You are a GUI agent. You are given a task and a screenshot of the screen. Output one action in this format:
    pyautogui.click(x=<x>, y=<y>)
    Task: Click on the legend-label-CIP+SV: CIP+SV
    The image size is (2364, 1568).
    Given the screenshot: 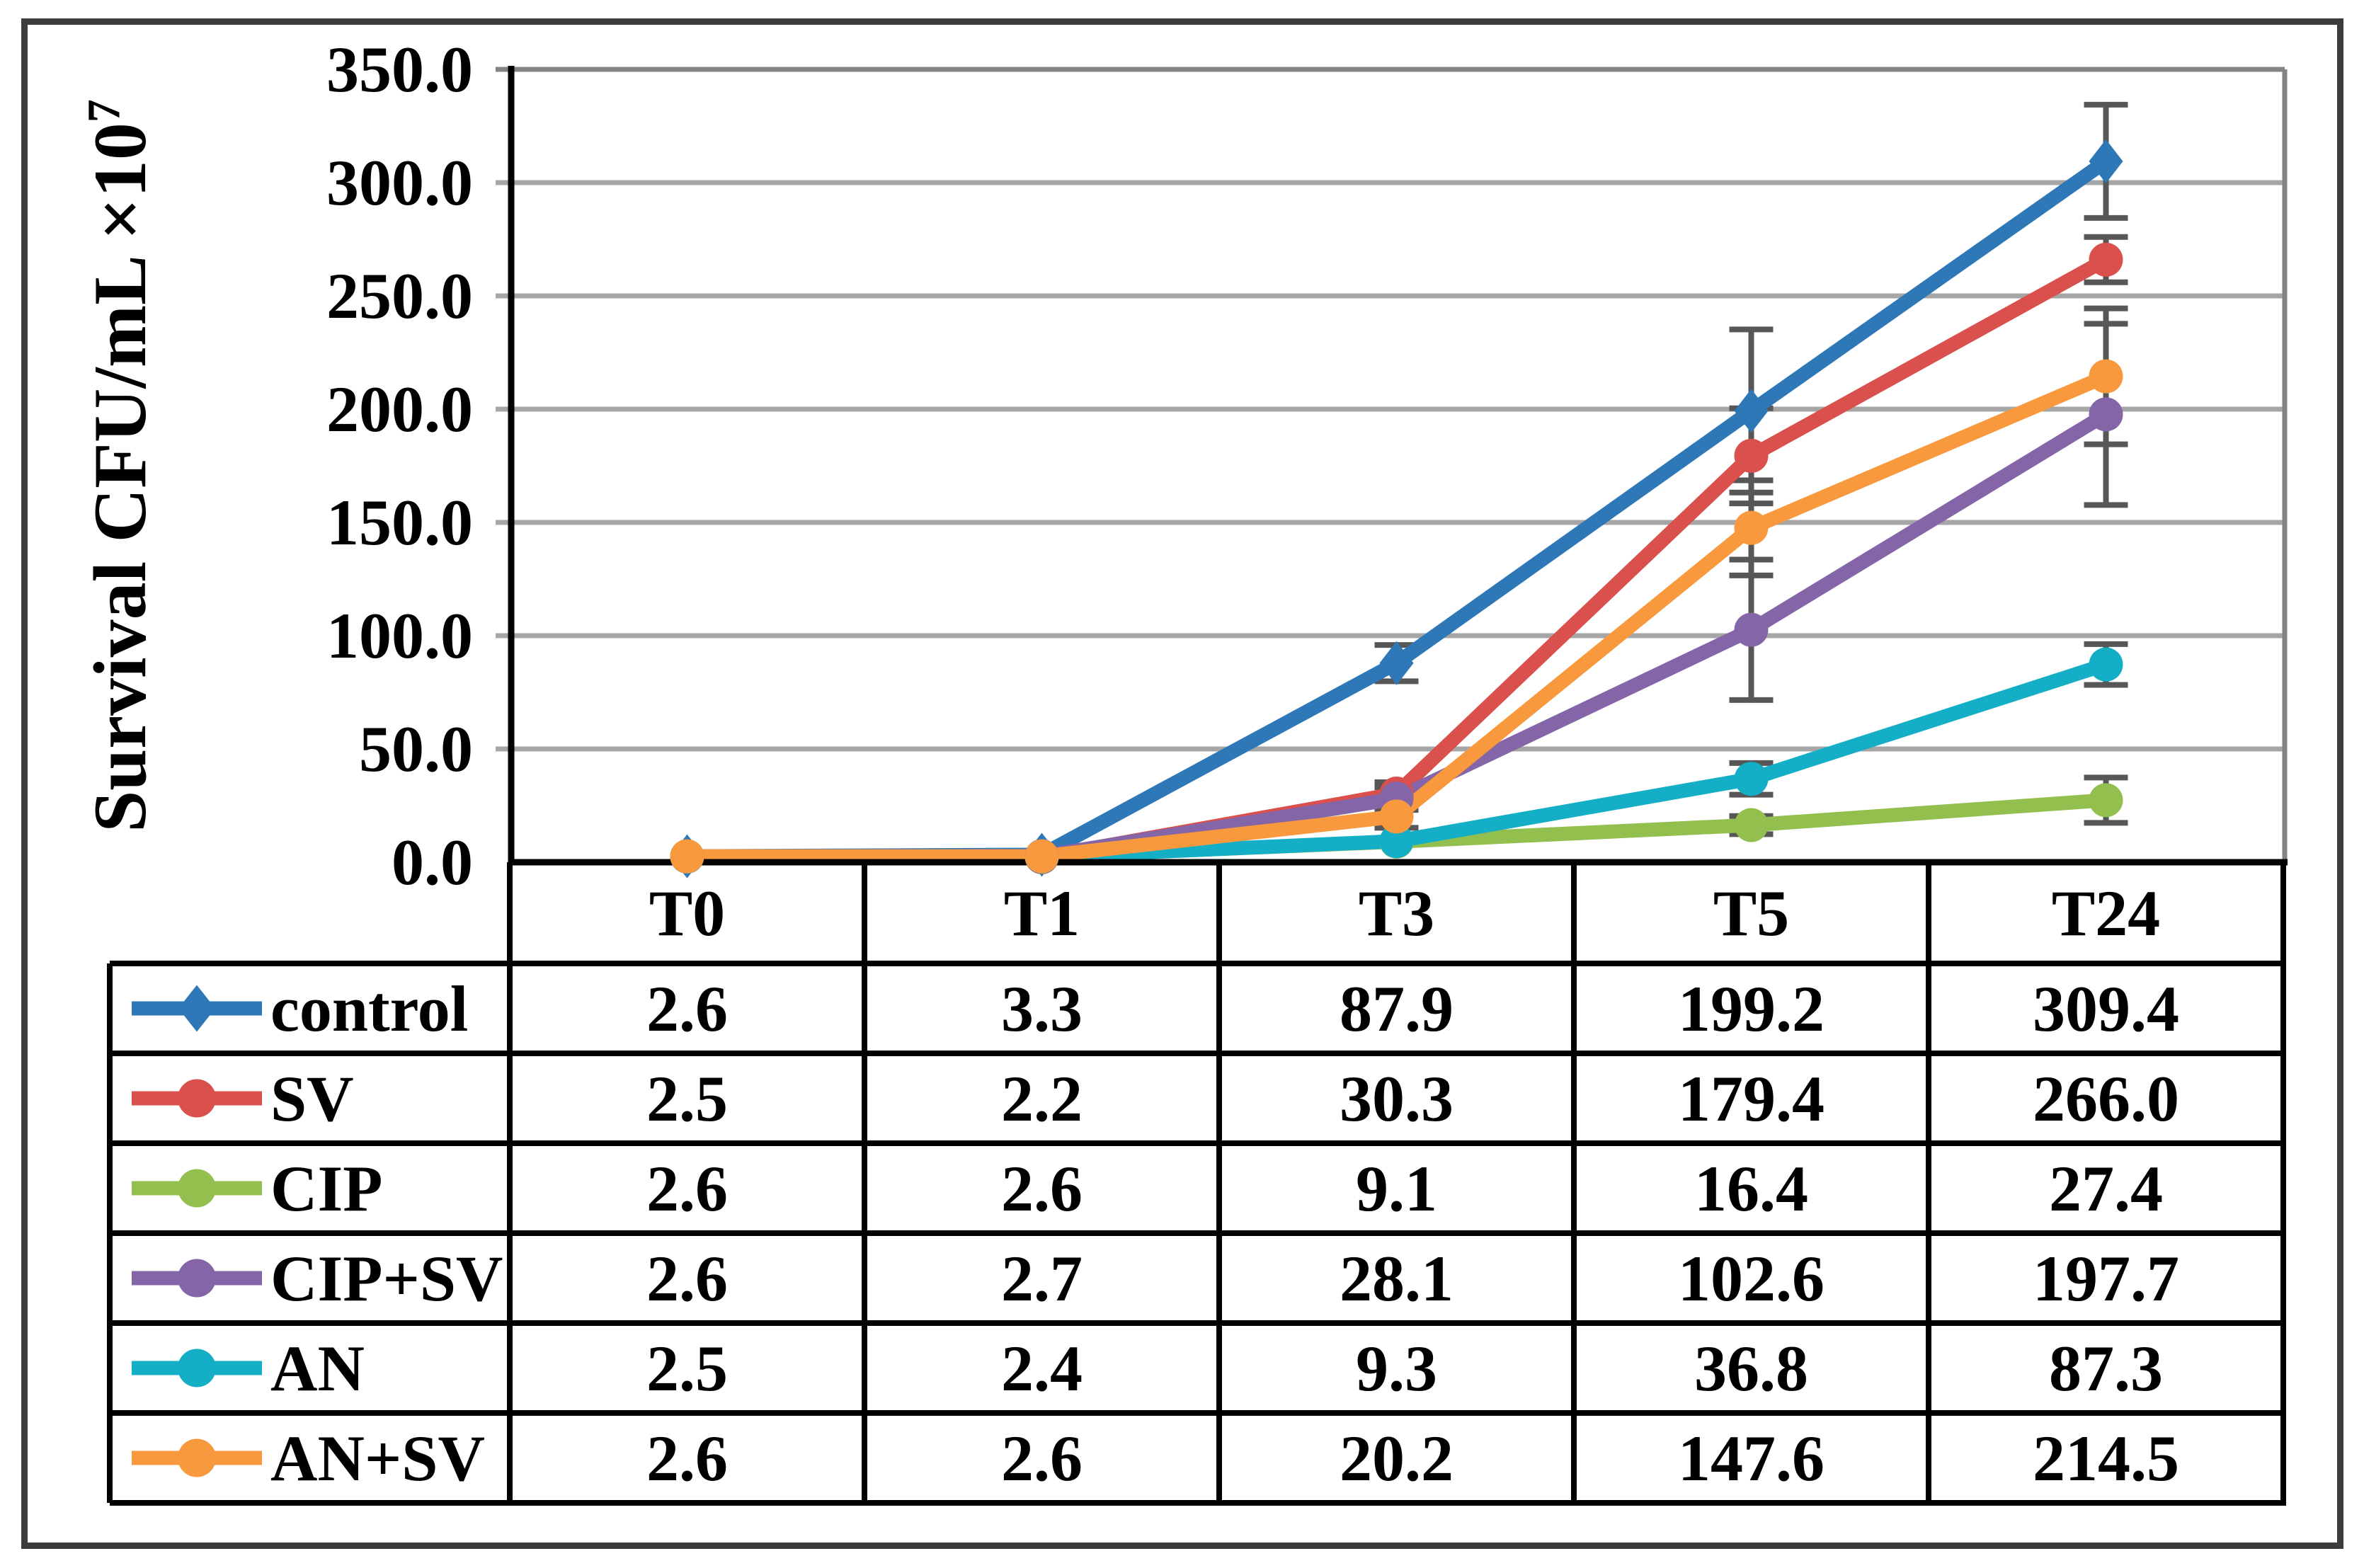 What is the action you would take?
    pyautogui.click(x=386, y=1278)
    